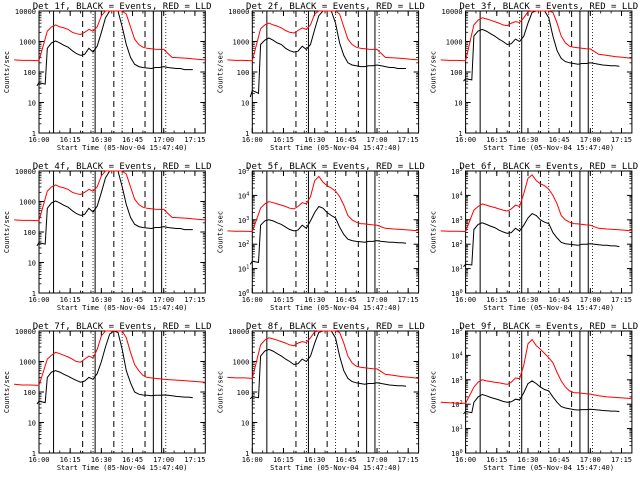  What do you see at coordinates (243, 195) in the screenshot?
I see `y-tick-label: 10⁴` at bounding box center [243, 195].